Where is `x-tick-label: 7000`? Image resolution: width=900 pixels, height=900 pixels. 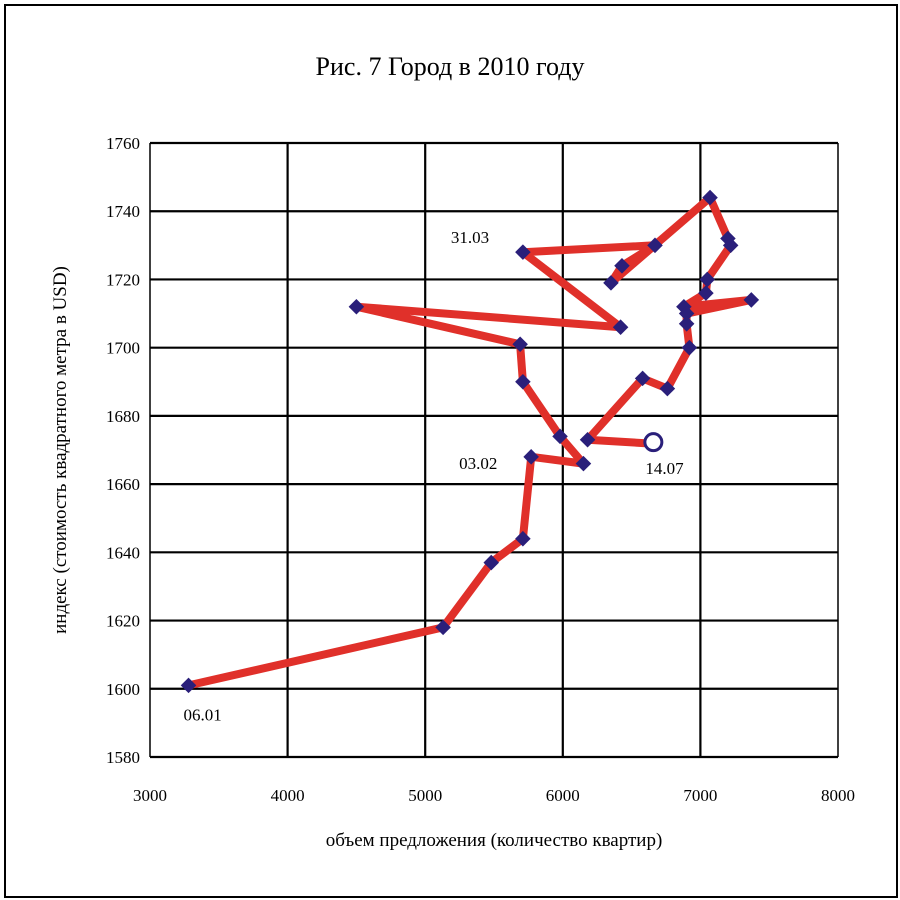 x-tick-label: 7000 is located at coordinates (700, 795).